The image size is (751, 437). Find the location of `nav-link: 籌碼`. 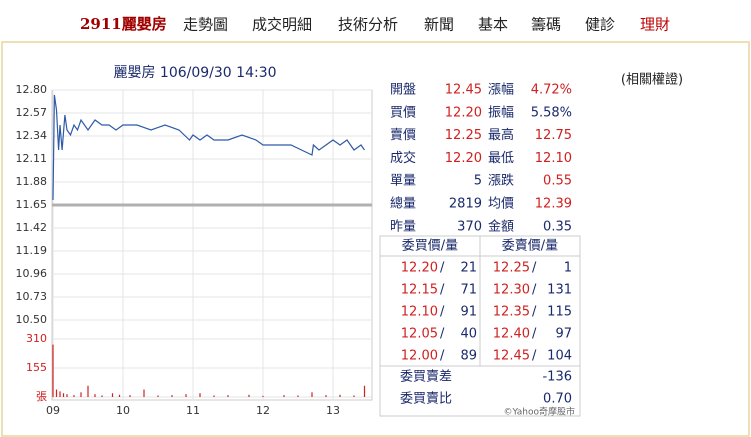

nav-link: 籌碼 is located at coordinates (546, 25).